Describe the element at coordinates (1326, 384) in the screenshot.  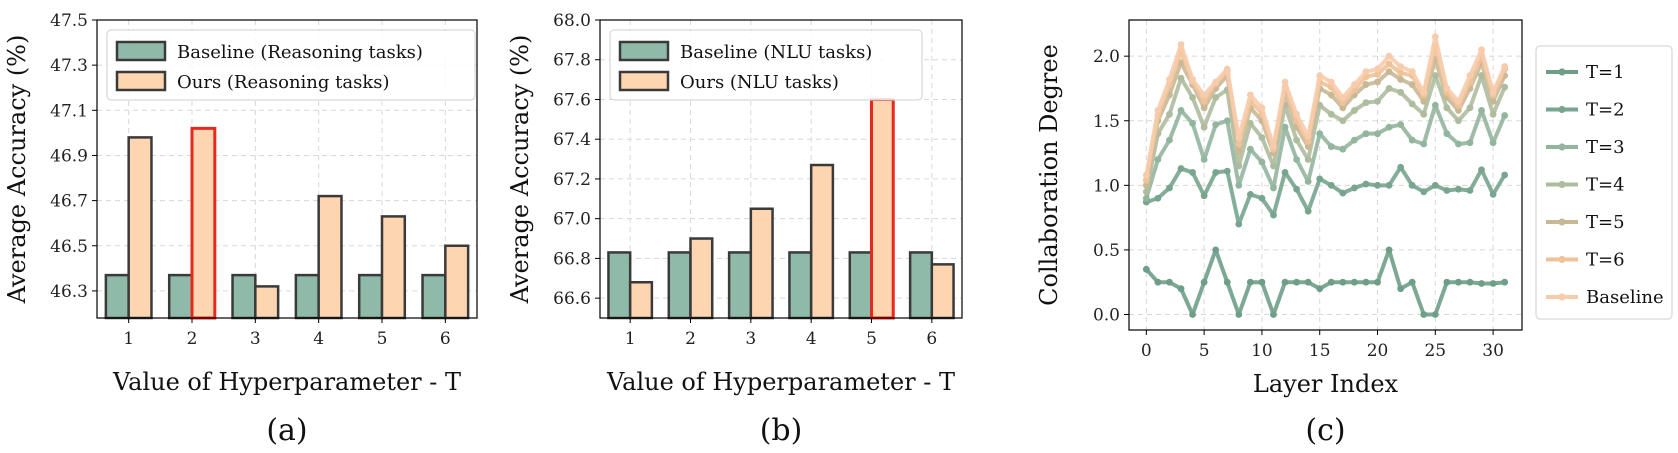
I see `chart-c-xlabel: Layer Index` at that location.